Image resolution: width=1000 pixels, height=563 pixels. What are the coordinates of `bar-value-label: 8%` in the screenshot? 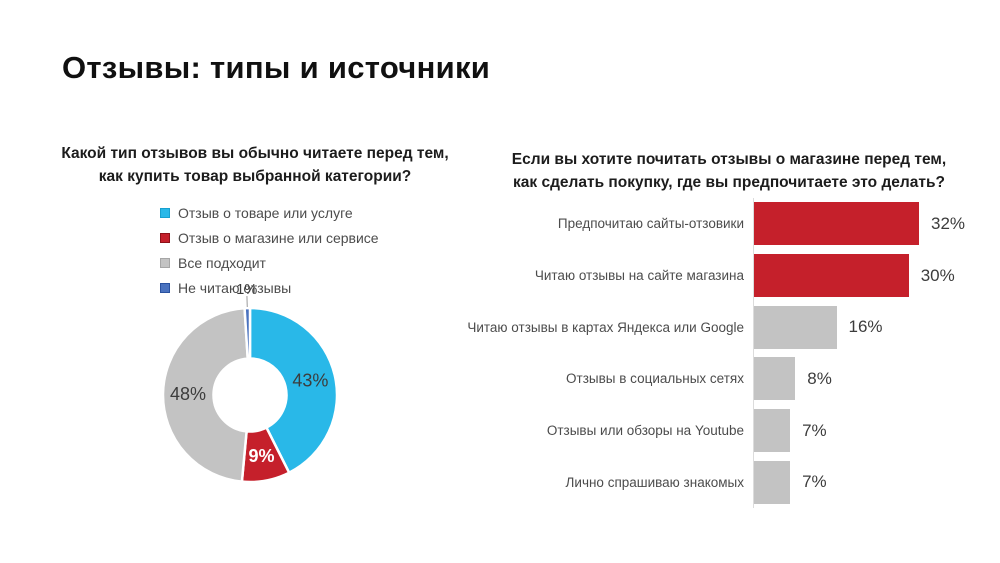 It's located at (819, 378).